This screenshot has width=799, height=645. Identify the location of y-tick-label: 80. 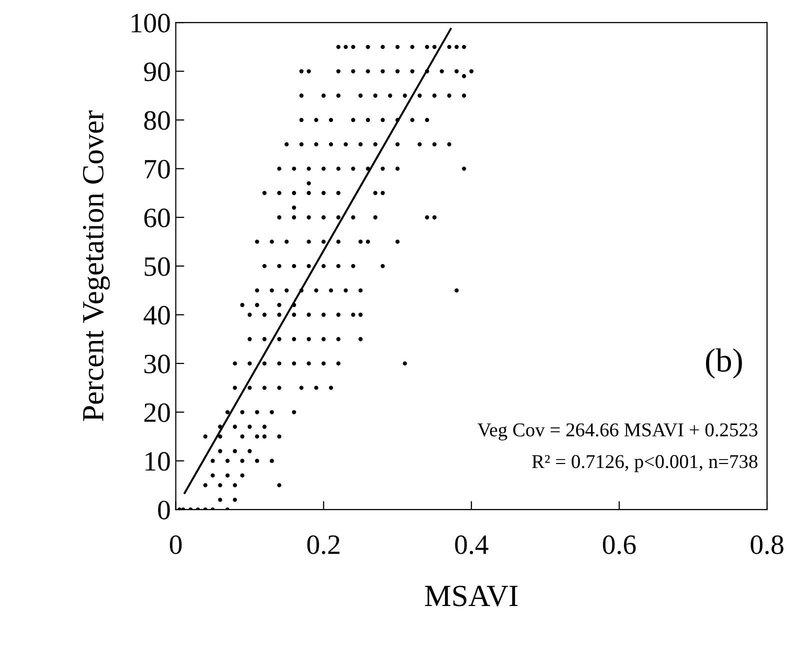
(157, 120).